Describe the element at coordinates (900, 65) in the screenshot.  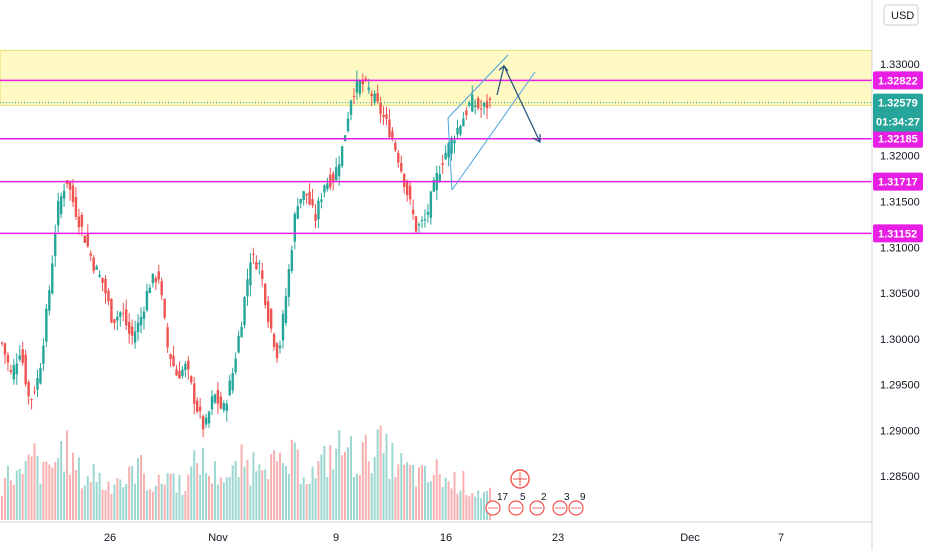
I see `price-tick-label: 1.33000` at that location.